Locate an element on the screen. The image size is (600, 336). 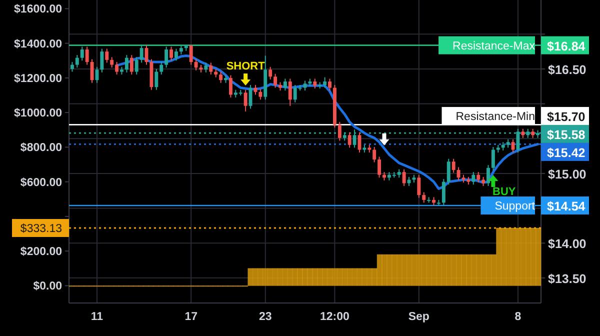
annotation: SHORT is located at coordinates (246, 66).